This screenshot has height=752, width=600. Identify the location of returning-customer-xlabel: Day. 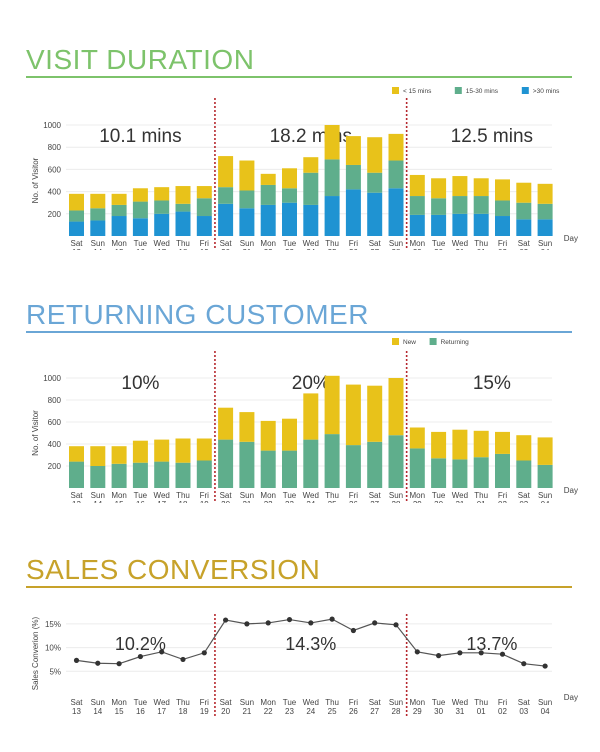
(571, 490).